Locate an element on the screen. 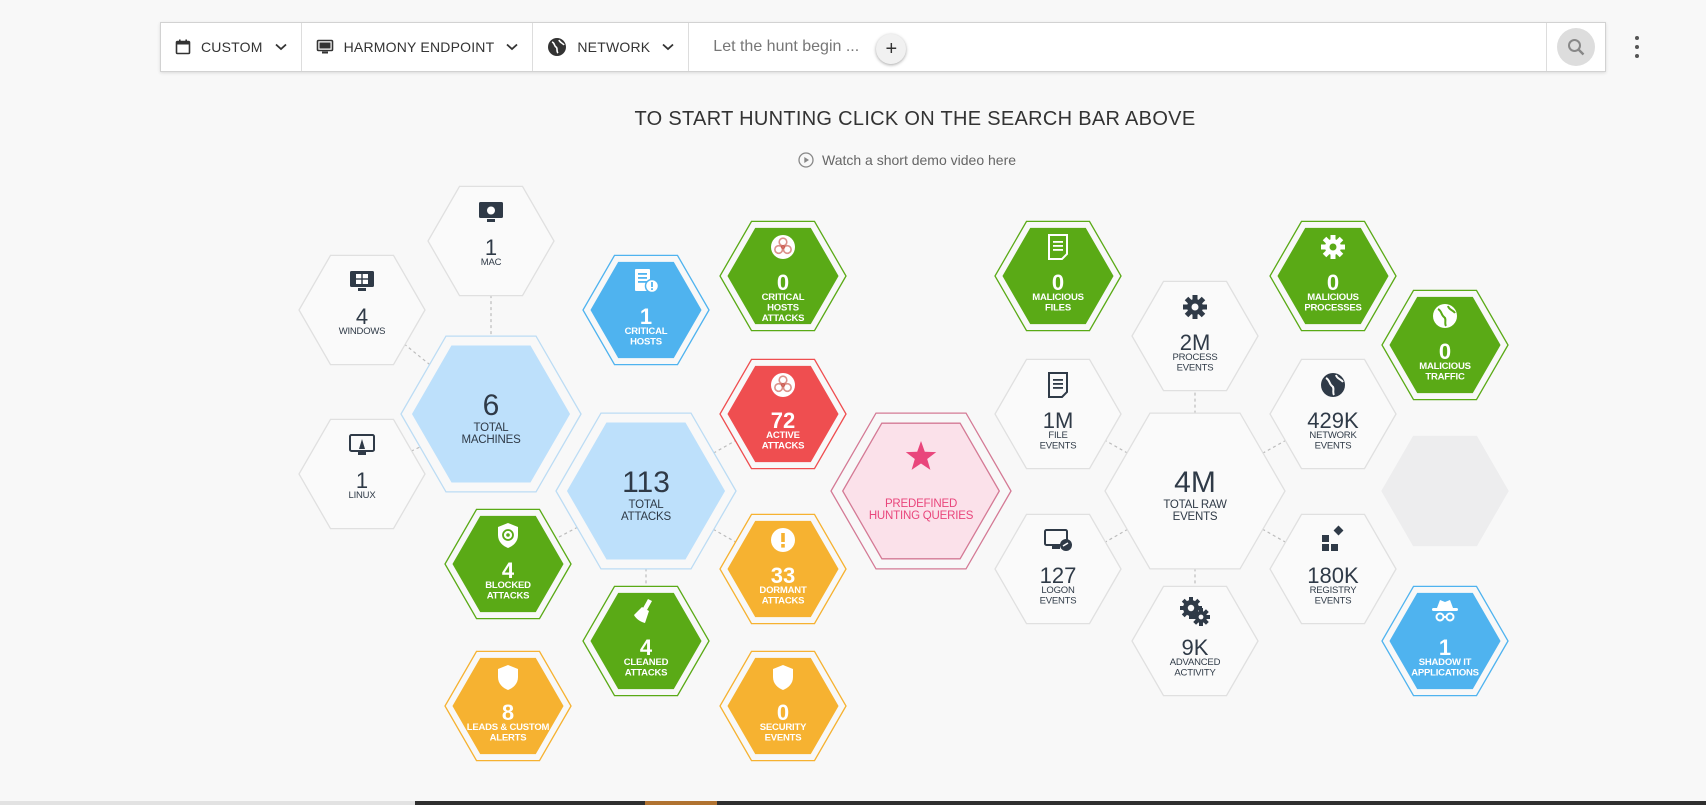 The width and height of the screenshot is (1706, 805). time-range-dropdown: CUSTOM is located at coordinates (231, 47).